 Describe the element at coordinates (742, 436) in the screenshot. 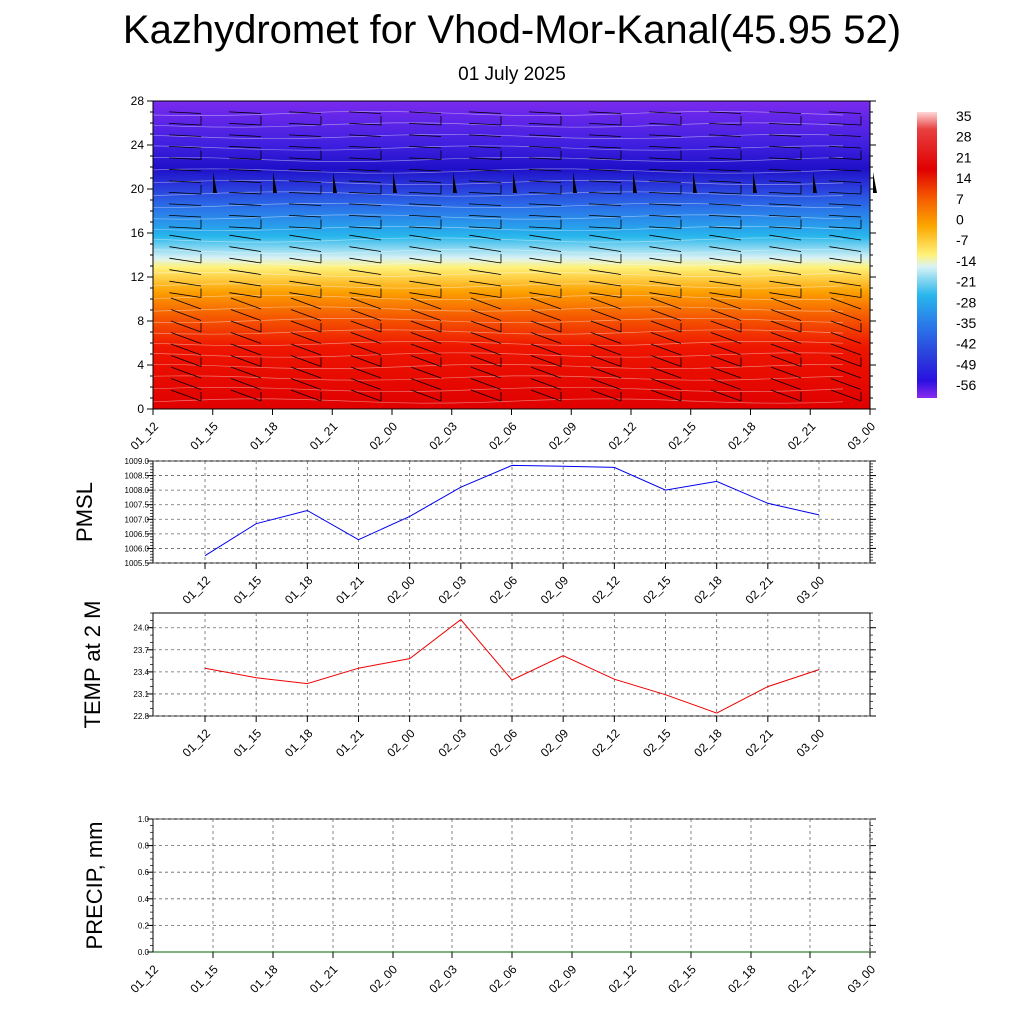

I see `heatmap-x-tick-label: 02_18` at that location.